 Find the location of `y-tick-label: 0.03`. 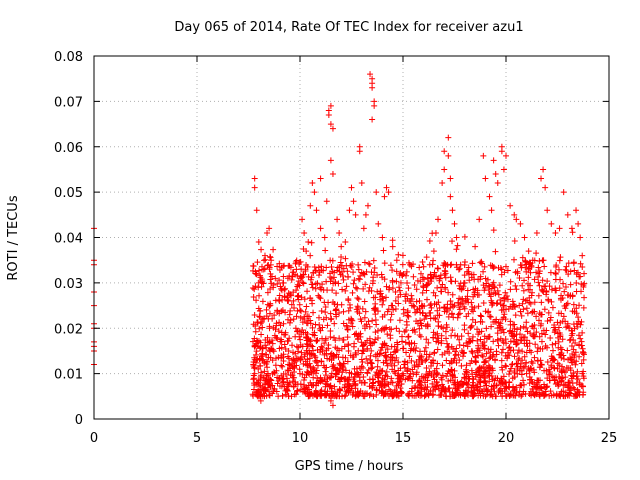

y-tick-label: 0.03 is located at coordinates (68, 284).